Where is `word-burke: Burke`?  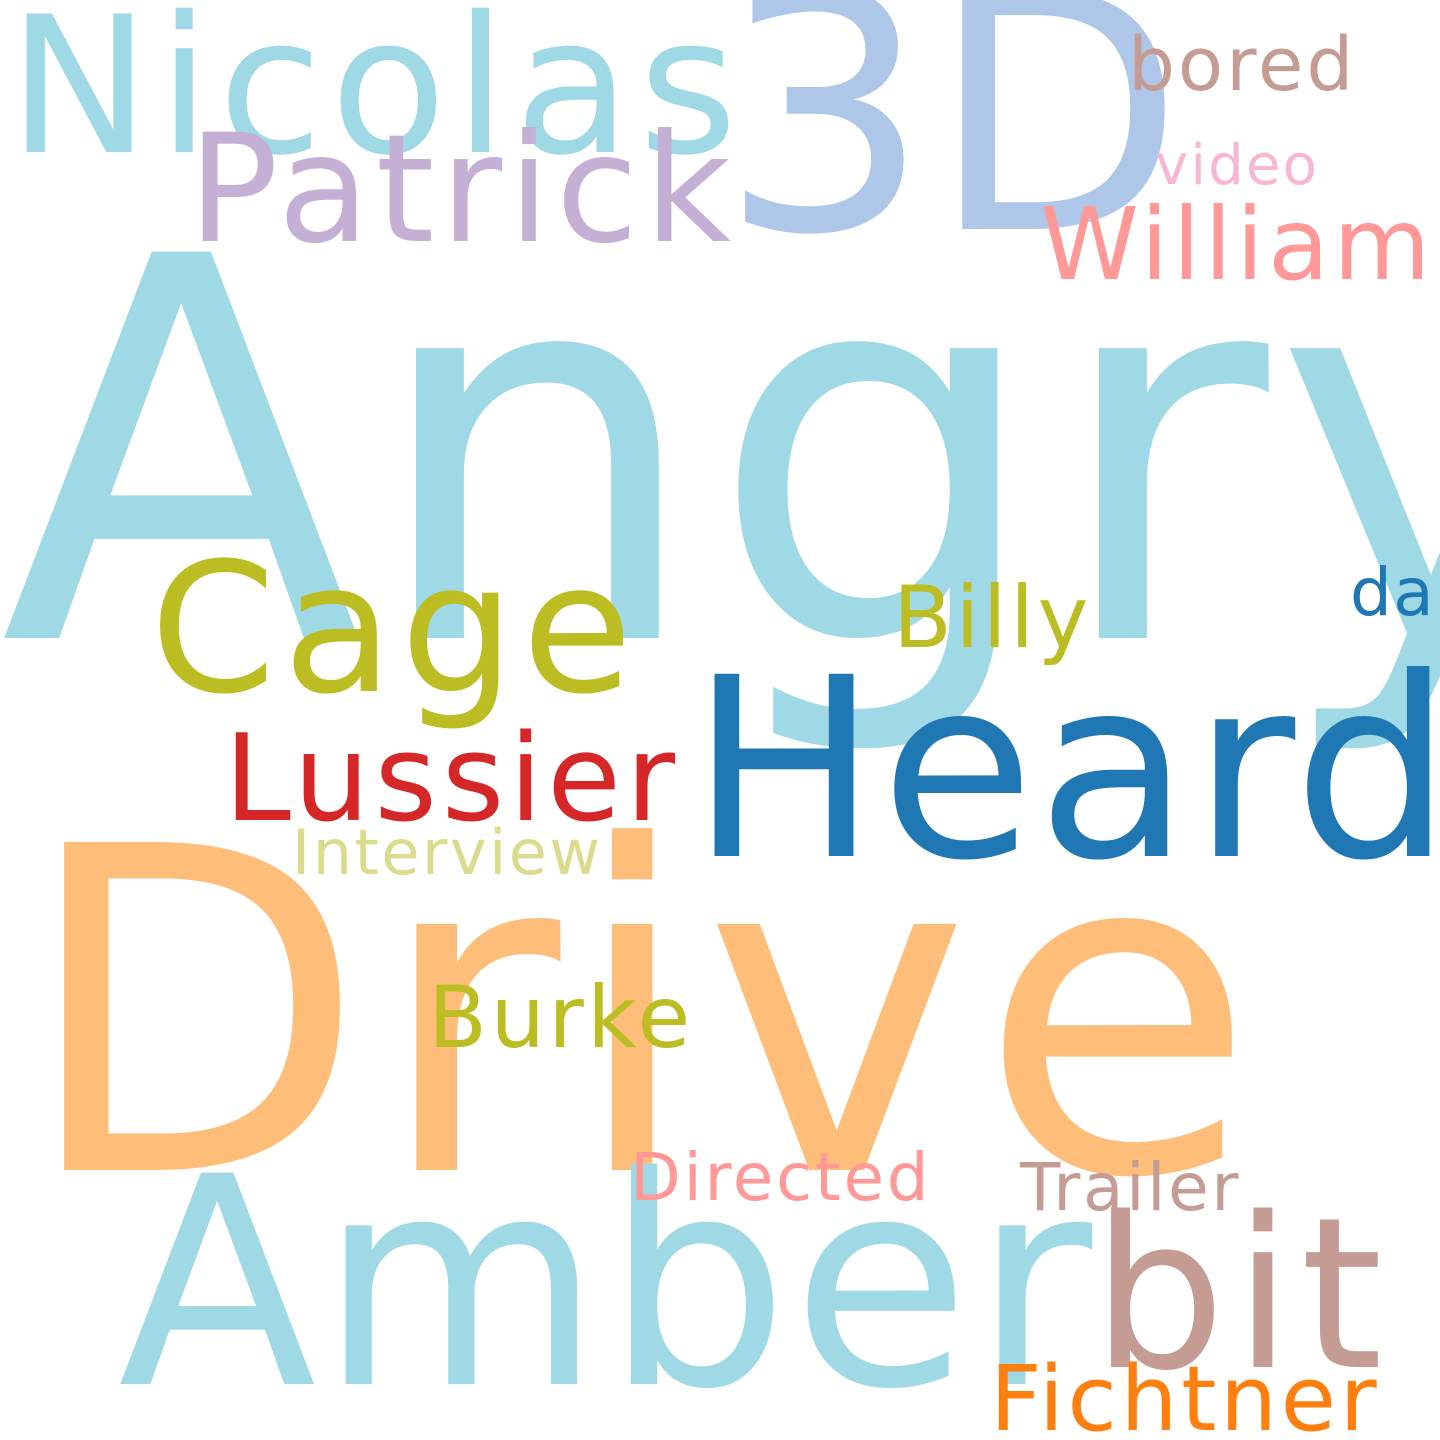 word-burke: Burke is located at coordinates (561, 1018).